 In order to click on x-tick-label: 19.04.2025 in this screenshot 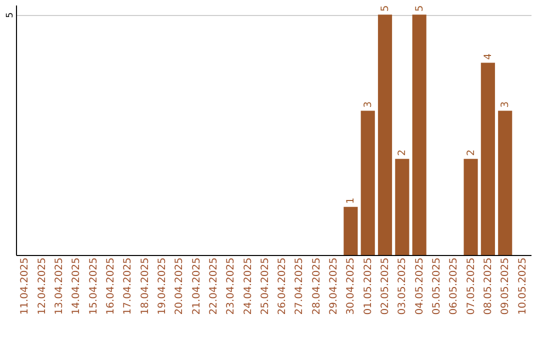, I will do `click(162, 286)`.